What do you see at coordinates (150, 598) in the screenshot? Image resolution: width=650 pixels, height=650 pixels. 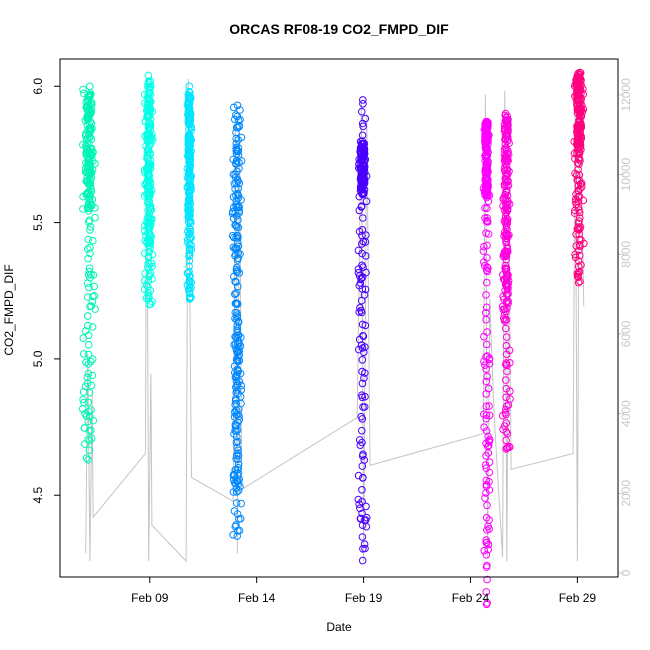 I see `x-tick-label-0: Feb 09` at bounding box center [150, 598].